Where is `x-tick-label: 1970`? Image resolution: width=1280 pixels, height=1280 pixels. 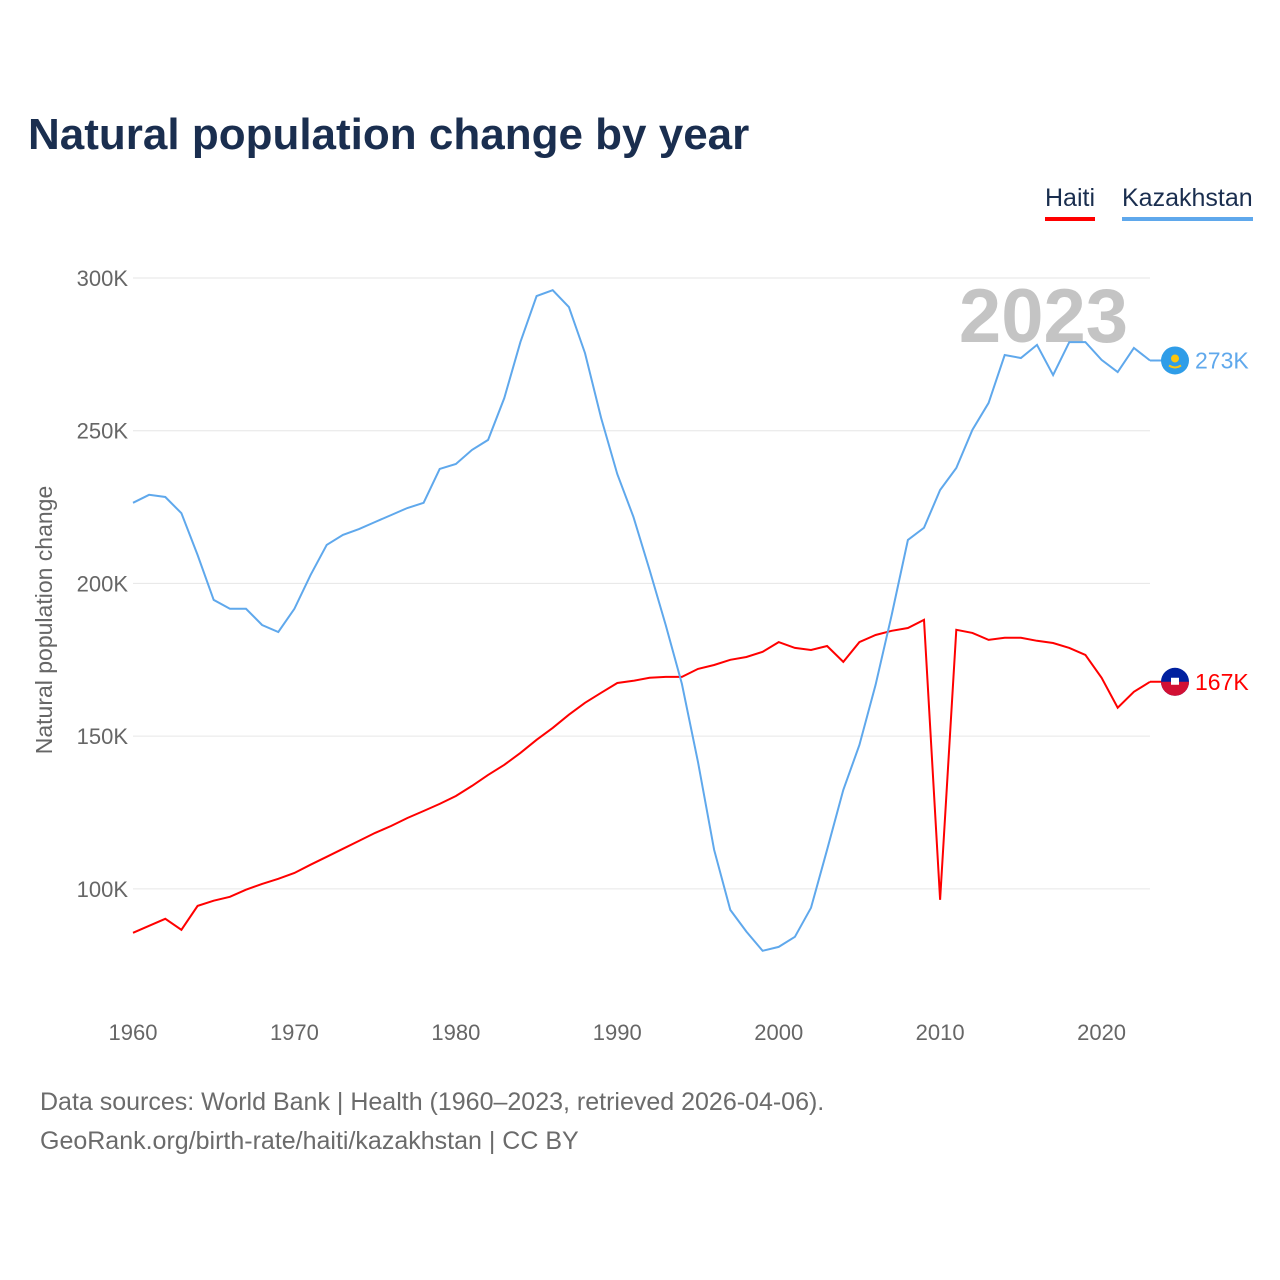
x-tick-label: 1970 is located at coordinates (294, 1032).